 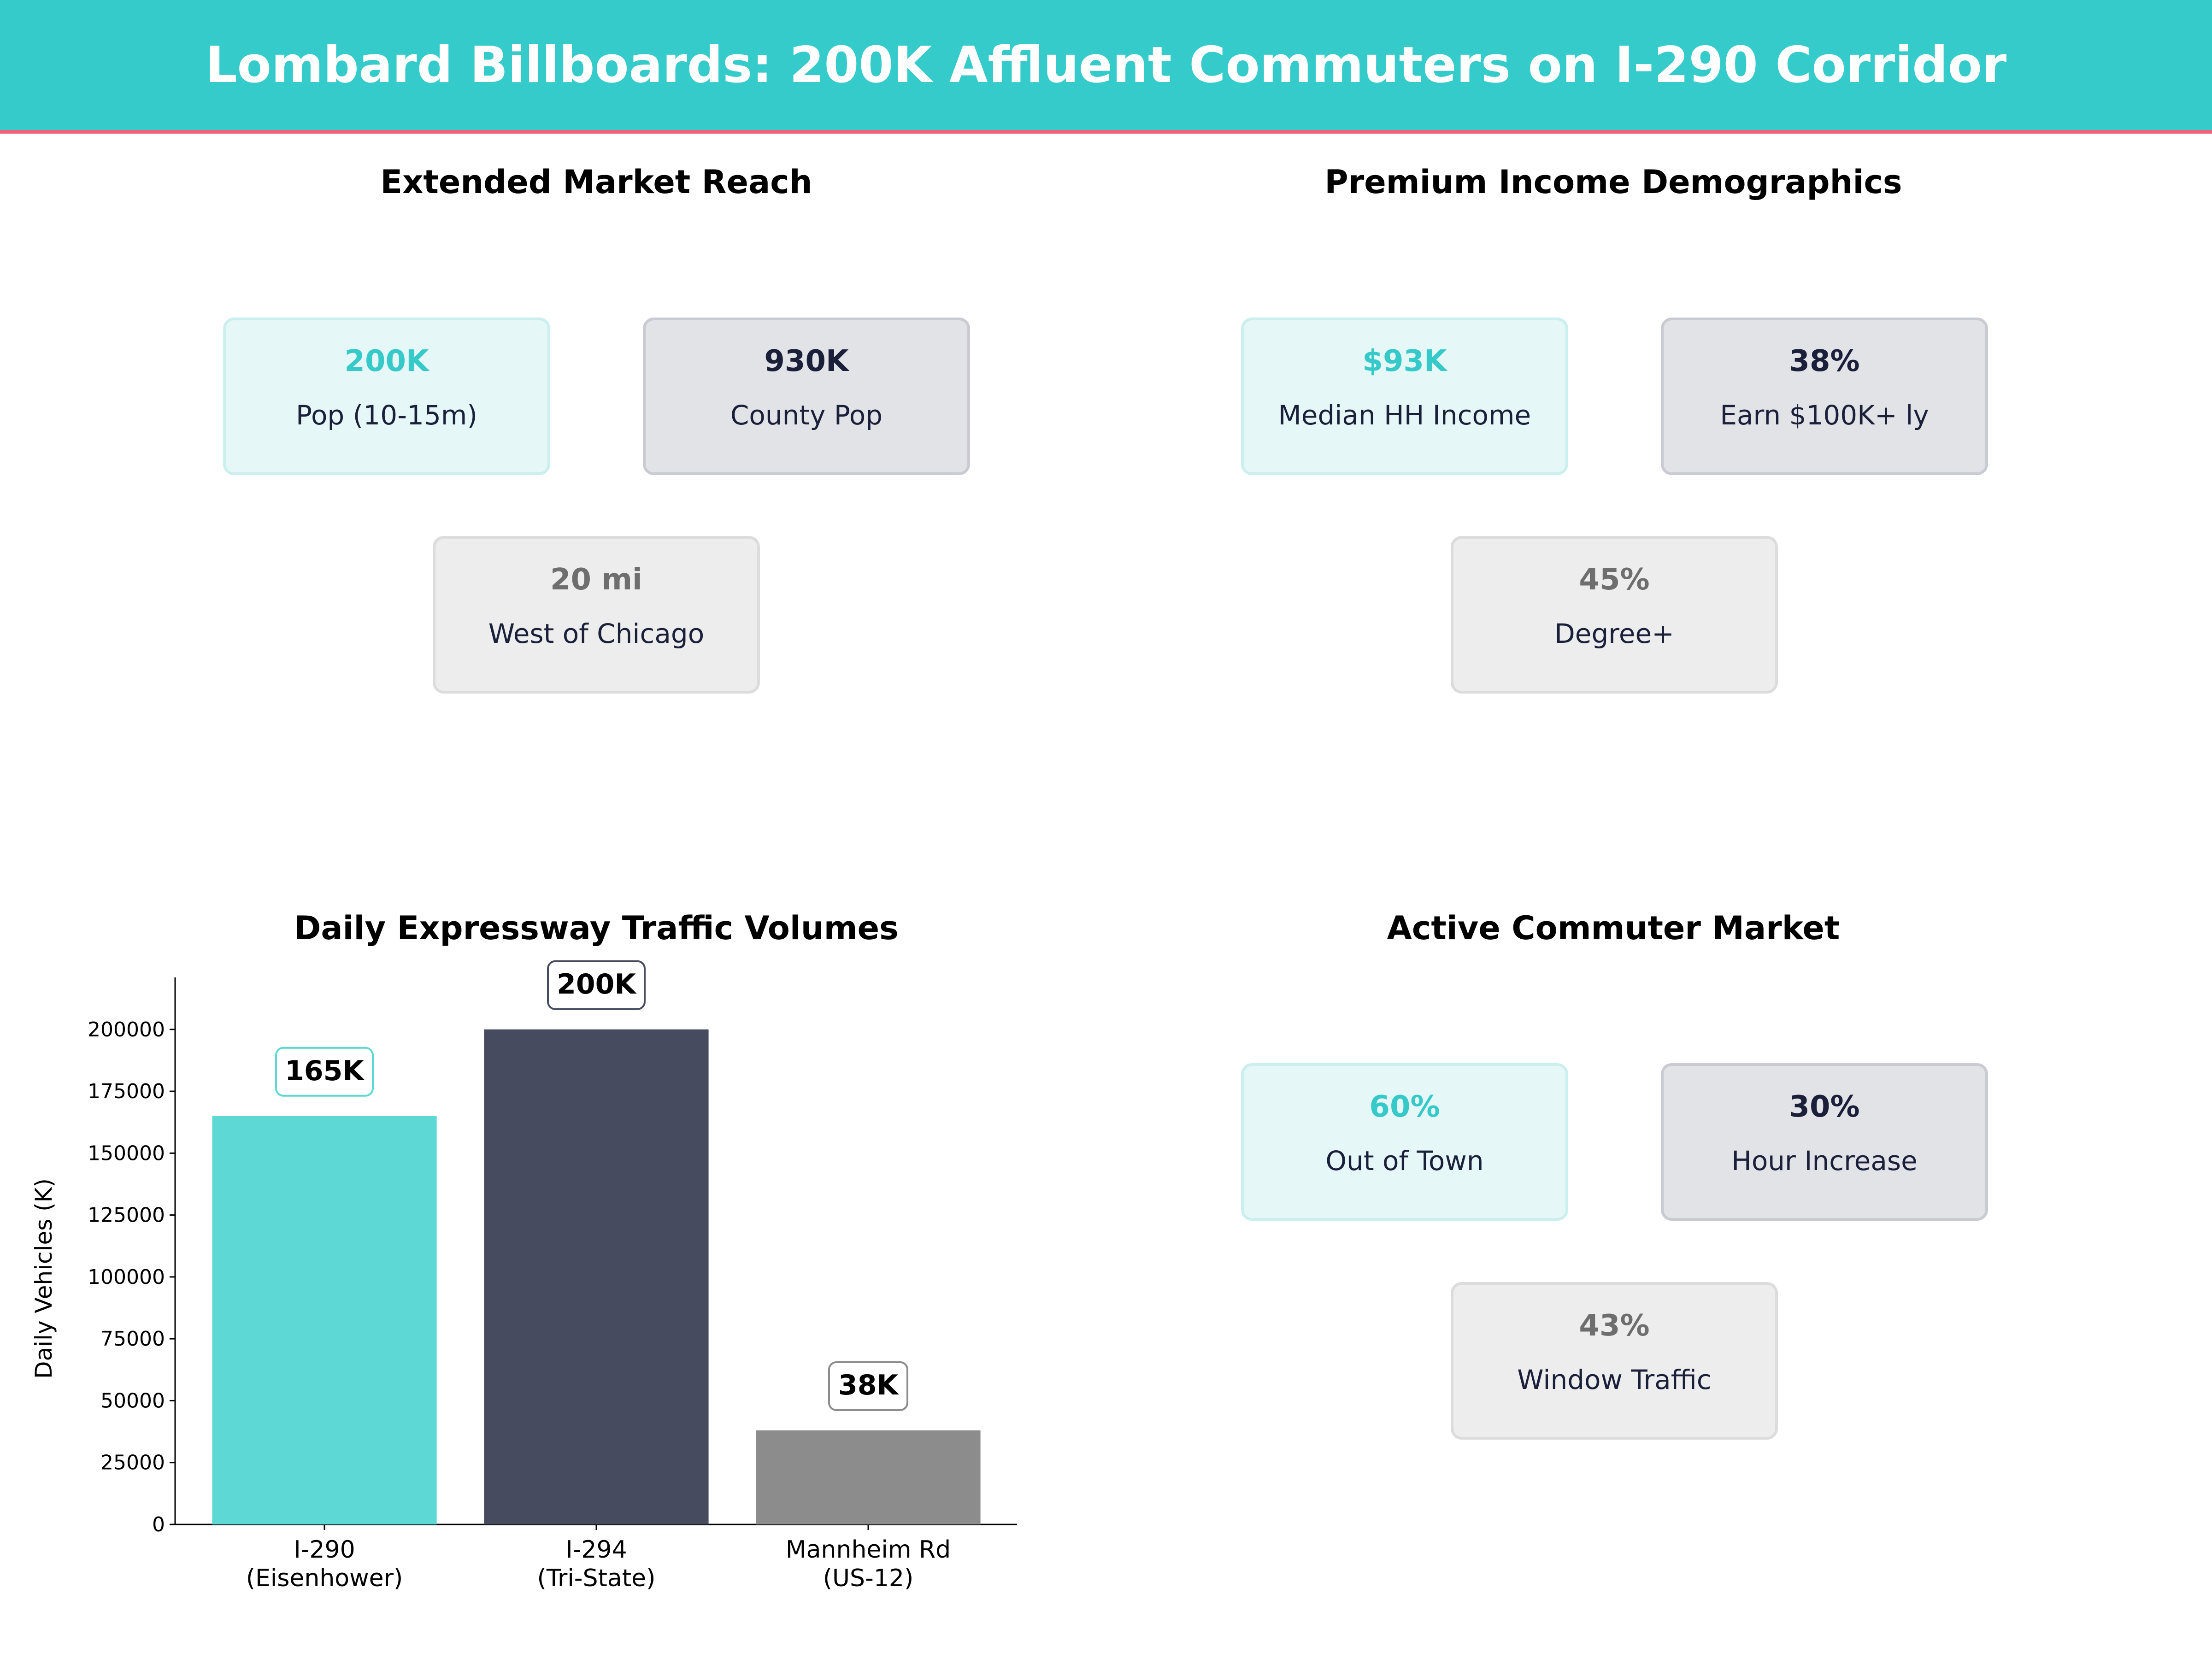 I want to click on data-label: 38K, so click(x=868, y=1385).